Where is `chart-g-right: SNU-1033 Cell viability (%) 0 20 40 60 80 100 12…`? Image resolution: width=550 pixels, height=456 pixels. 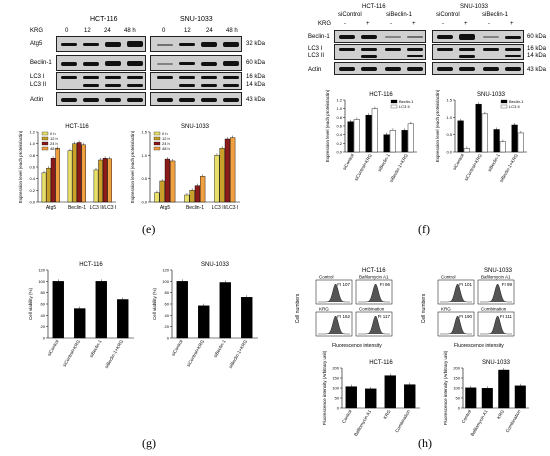
chart-g-right: SNU-1033 Cell viability (%) 0 20 40 60 80 100 12… is located at coordinates (205, 315).